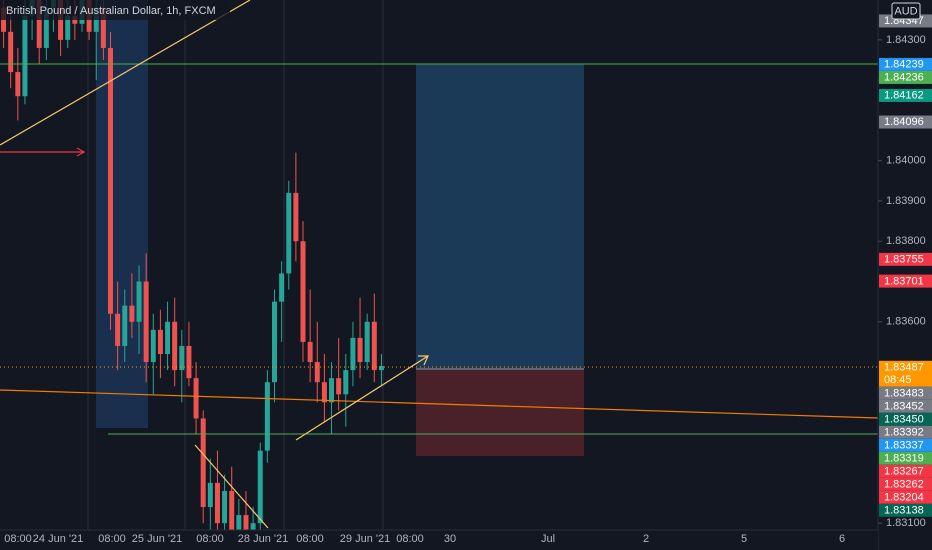 The image size is (932, 550). I want to click on time-tick-label: 25 Jun '21, so click(157, 539).